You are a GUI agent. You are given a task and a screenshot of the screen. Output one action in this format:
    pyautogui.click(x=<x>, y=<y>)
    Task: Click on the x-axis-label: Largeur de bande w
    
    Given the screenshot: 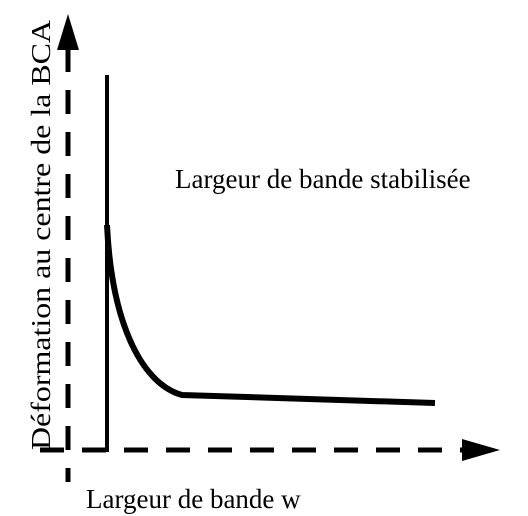 What is the action you would take?
    pyautogui.click(x=193, y=499)
    